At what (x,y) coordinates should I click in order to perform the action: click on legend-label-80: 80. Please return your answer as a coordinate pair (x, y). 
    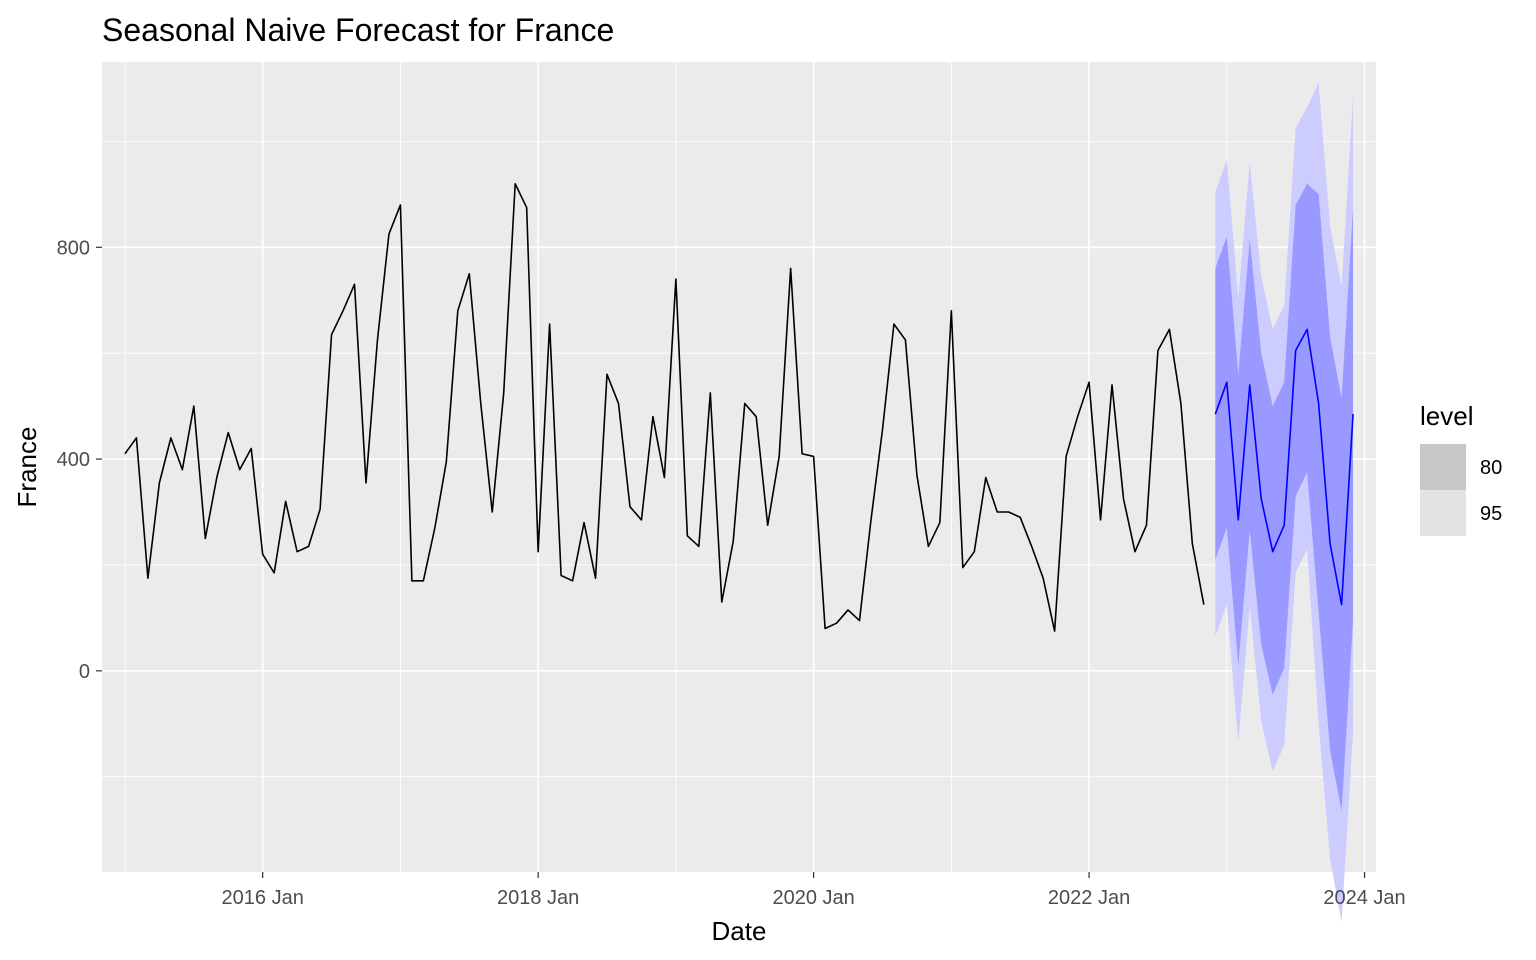
    Looking at the image, I should click on (1491, 468).